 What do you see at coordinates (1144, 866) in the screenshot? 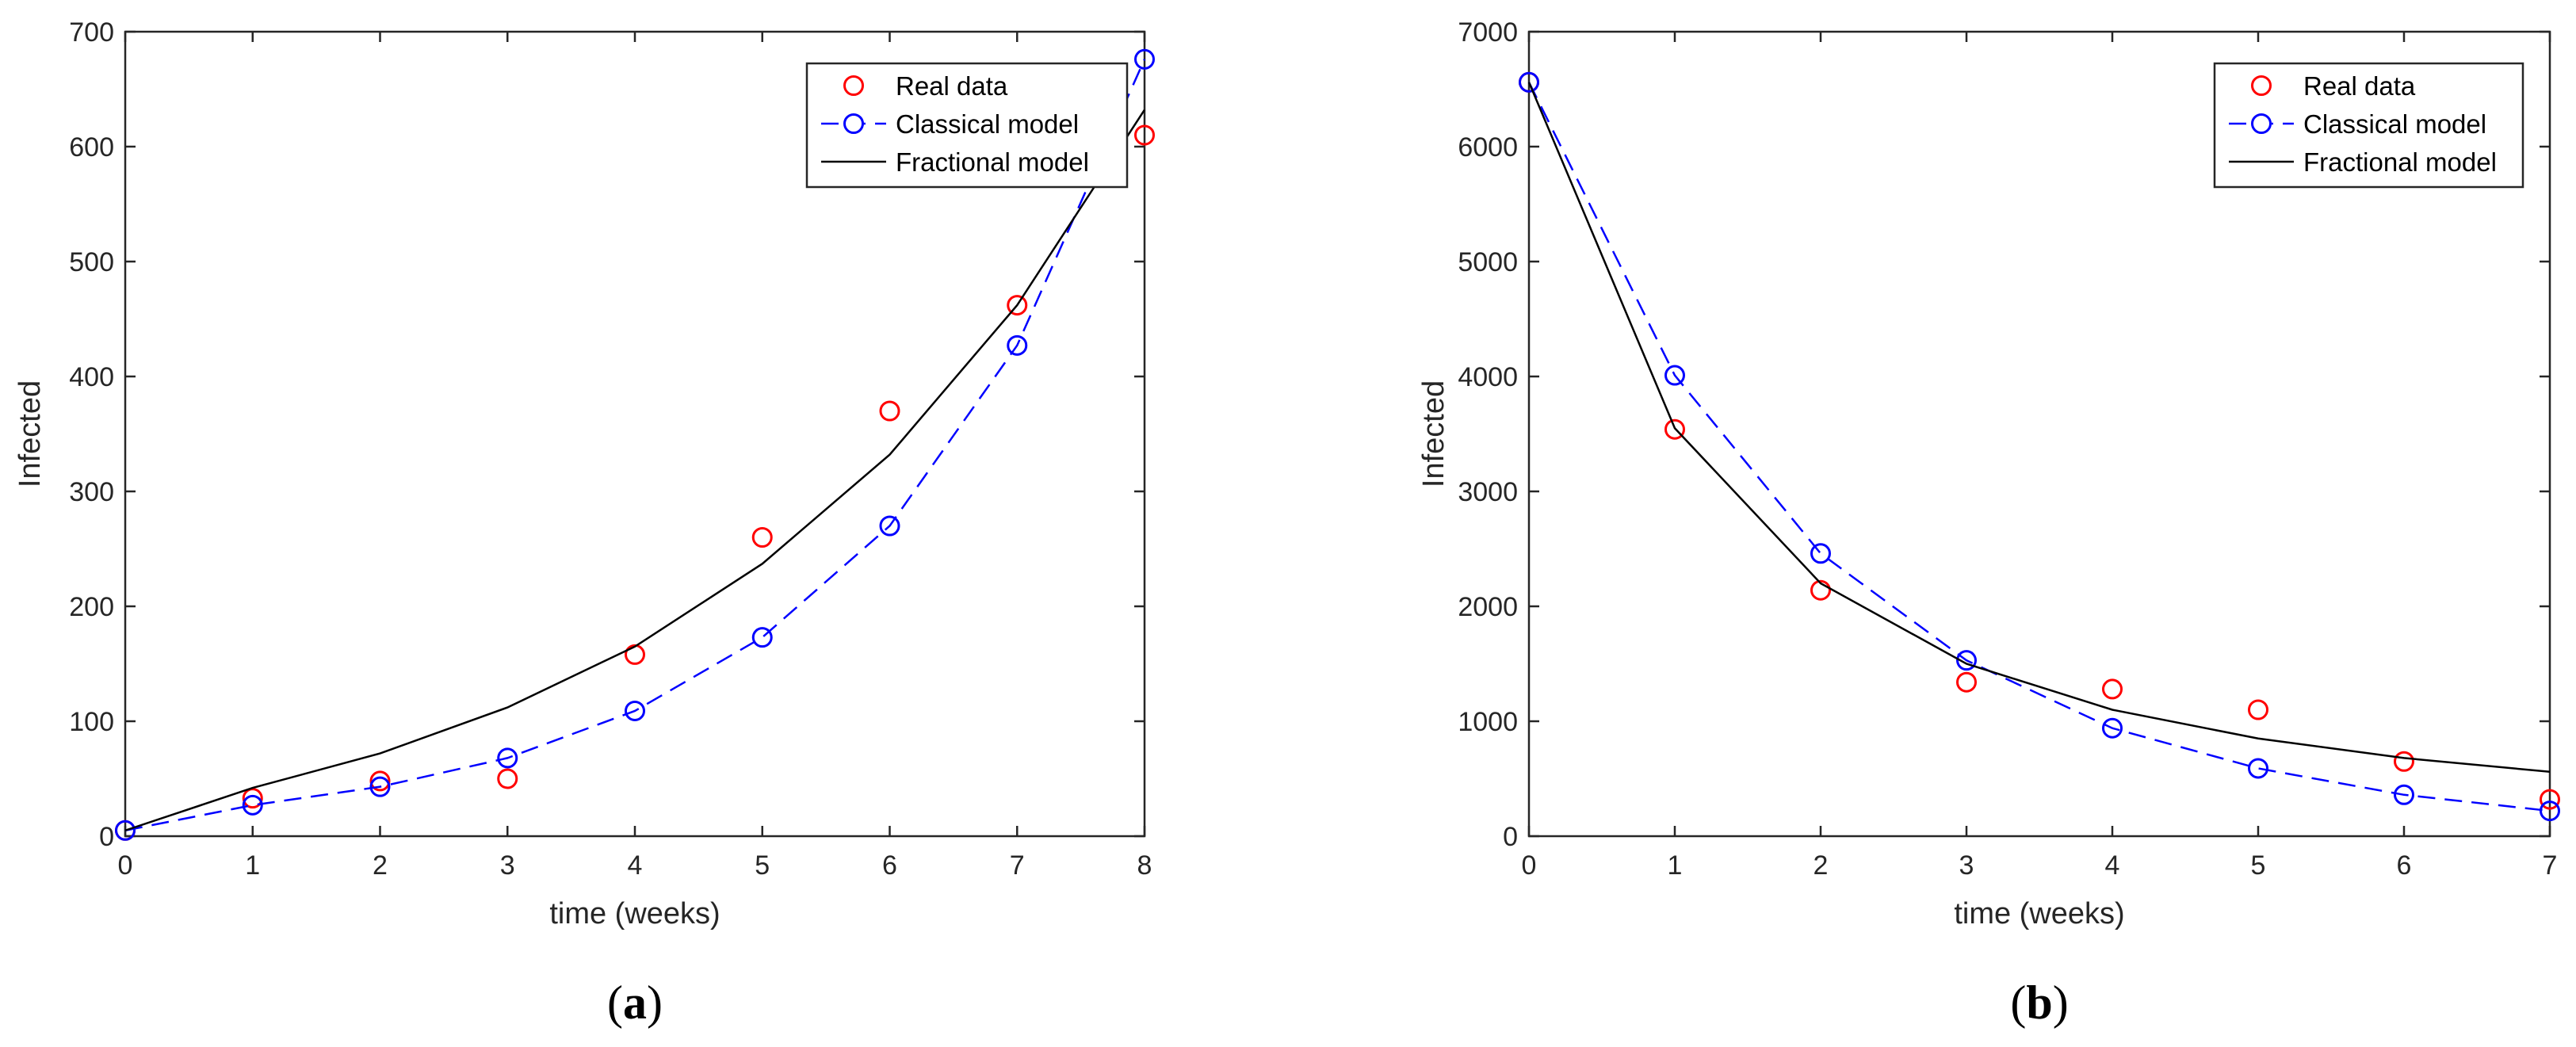
I see `x-tick-label: 8` at bounding box center [1144, 866].